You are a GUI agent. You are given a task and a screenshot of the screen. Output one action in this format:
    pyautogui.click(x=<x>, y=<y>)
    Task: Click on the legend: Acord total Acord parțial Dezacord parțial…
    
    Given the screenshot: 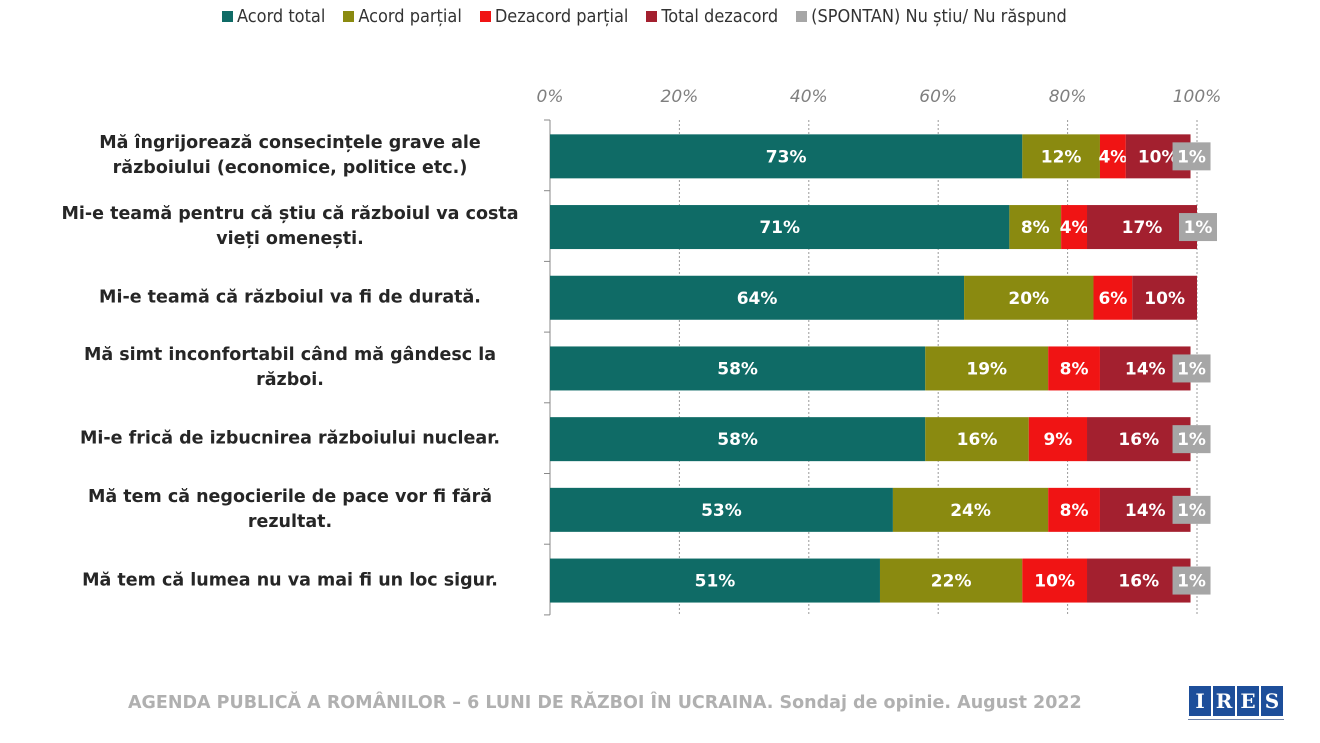 What is the action you would take?
    pyautogui.click(x=644, y=16)
    